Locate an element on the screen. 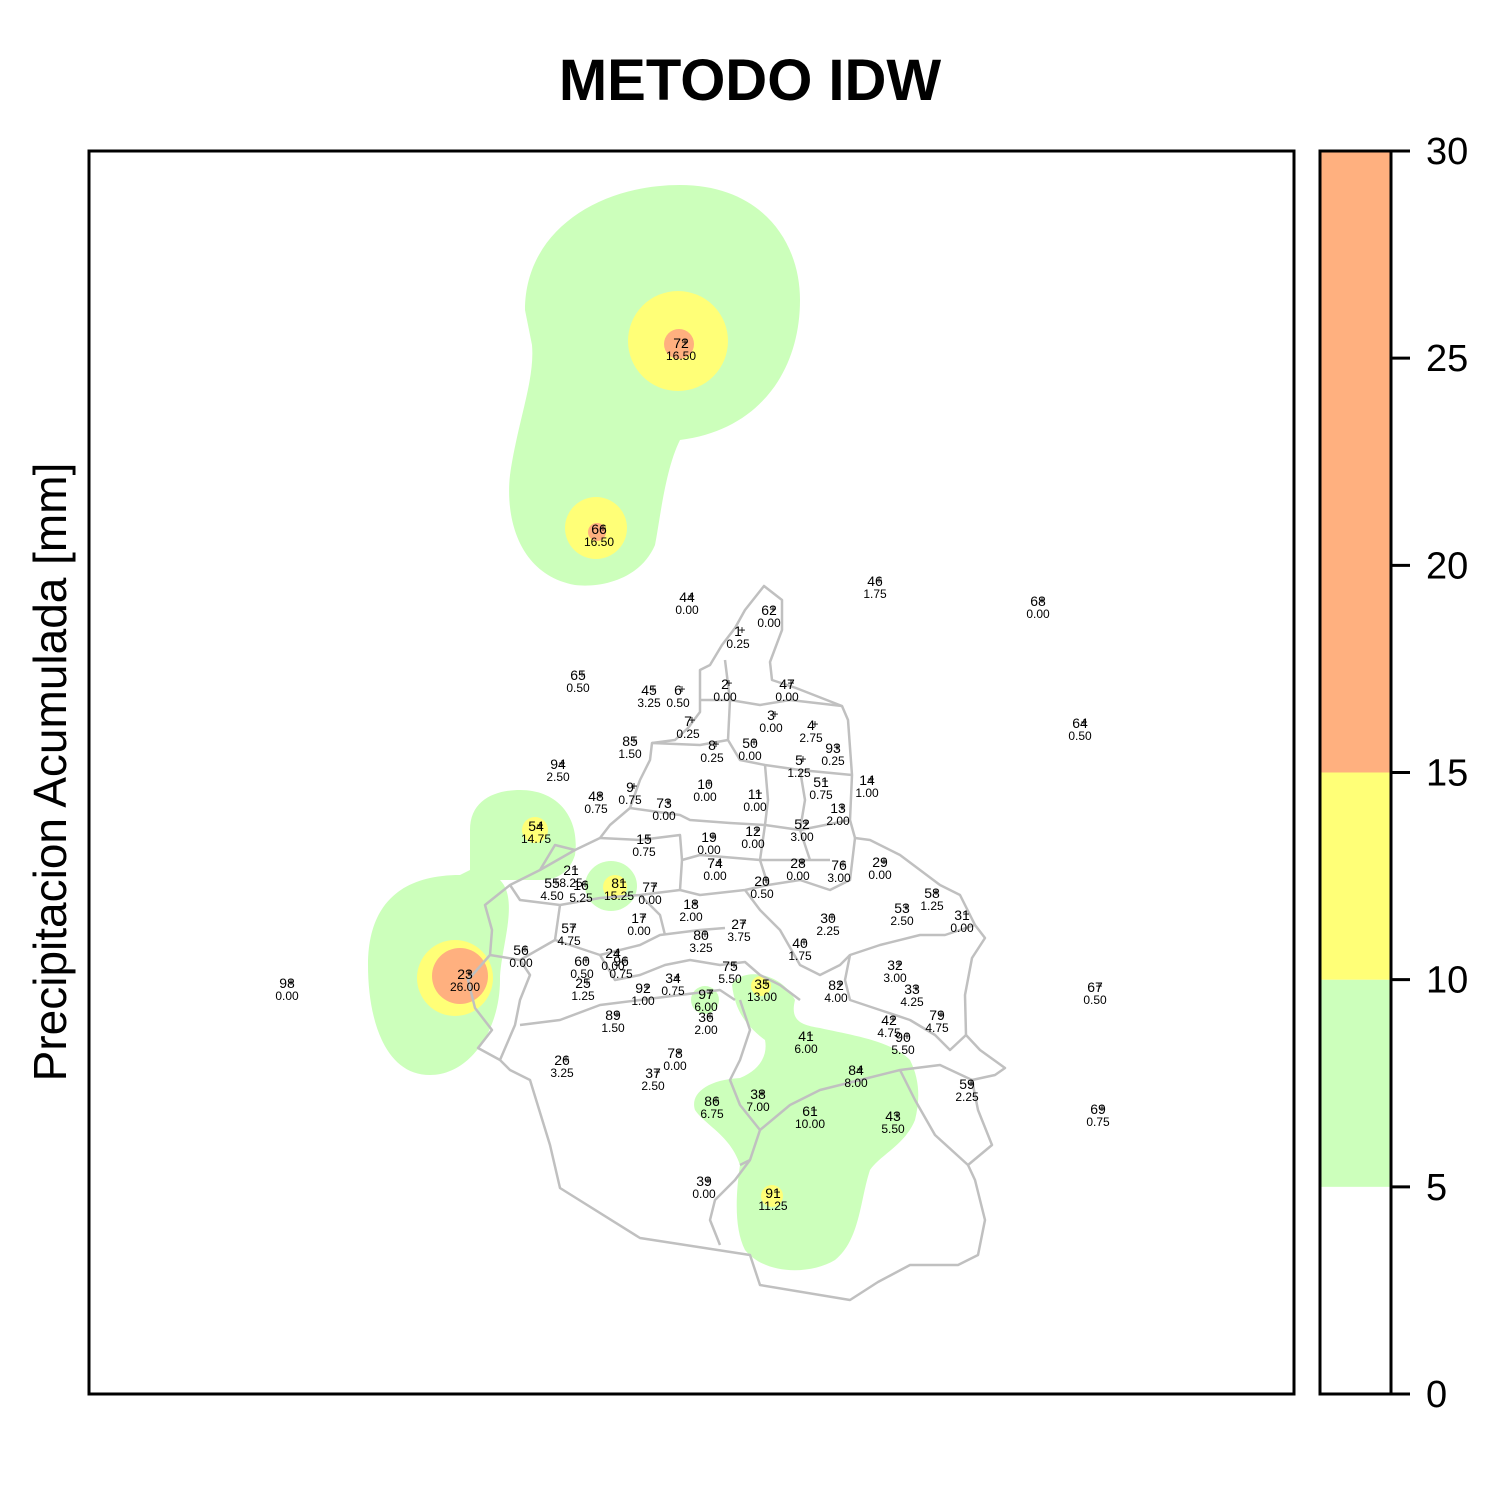 This screenshot has width=1500, height=1500. station-73: 73+0.00 is located at coordinates (664, 809).